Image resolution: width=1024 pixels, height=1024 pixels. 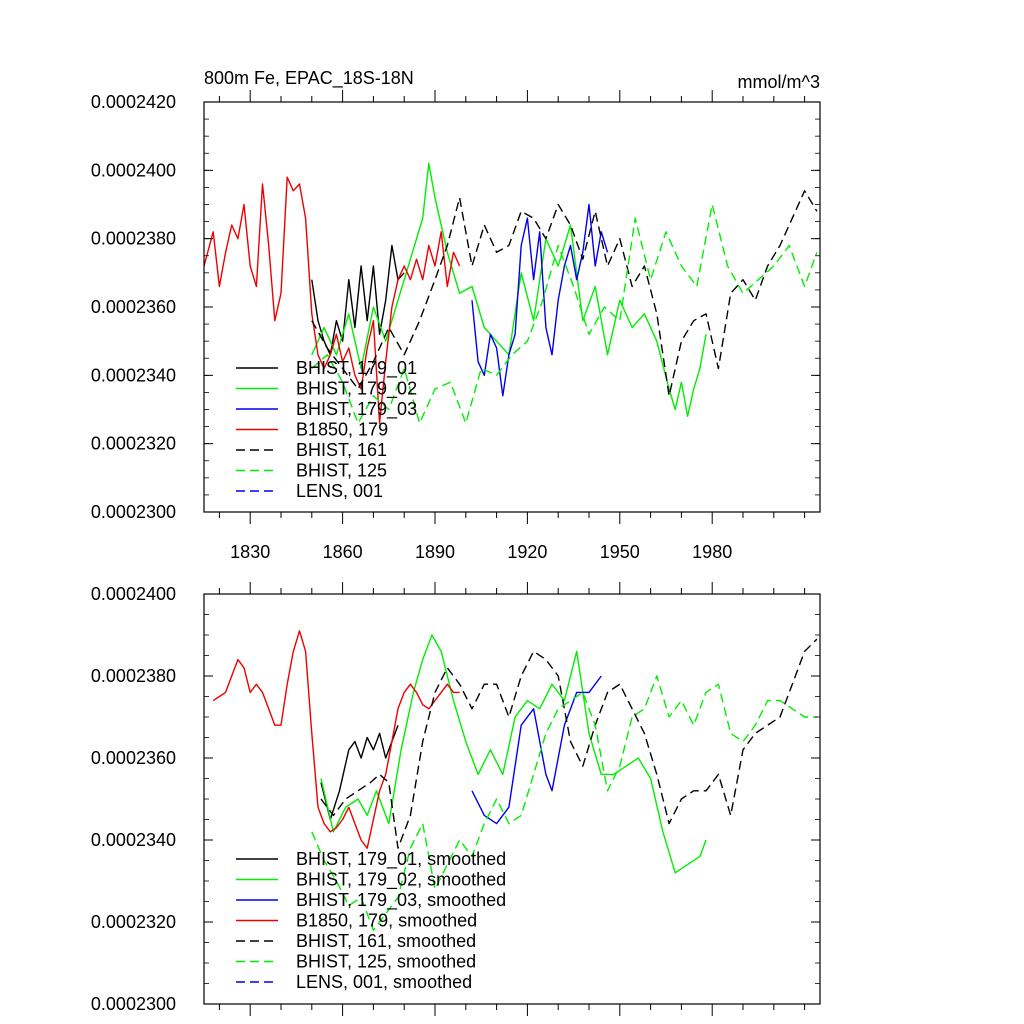 What do you see at coordinates (133, 444) in the screenshot?
I see `top-panel-ytick-label: 0.0002320` at bounding box center [133, 444].